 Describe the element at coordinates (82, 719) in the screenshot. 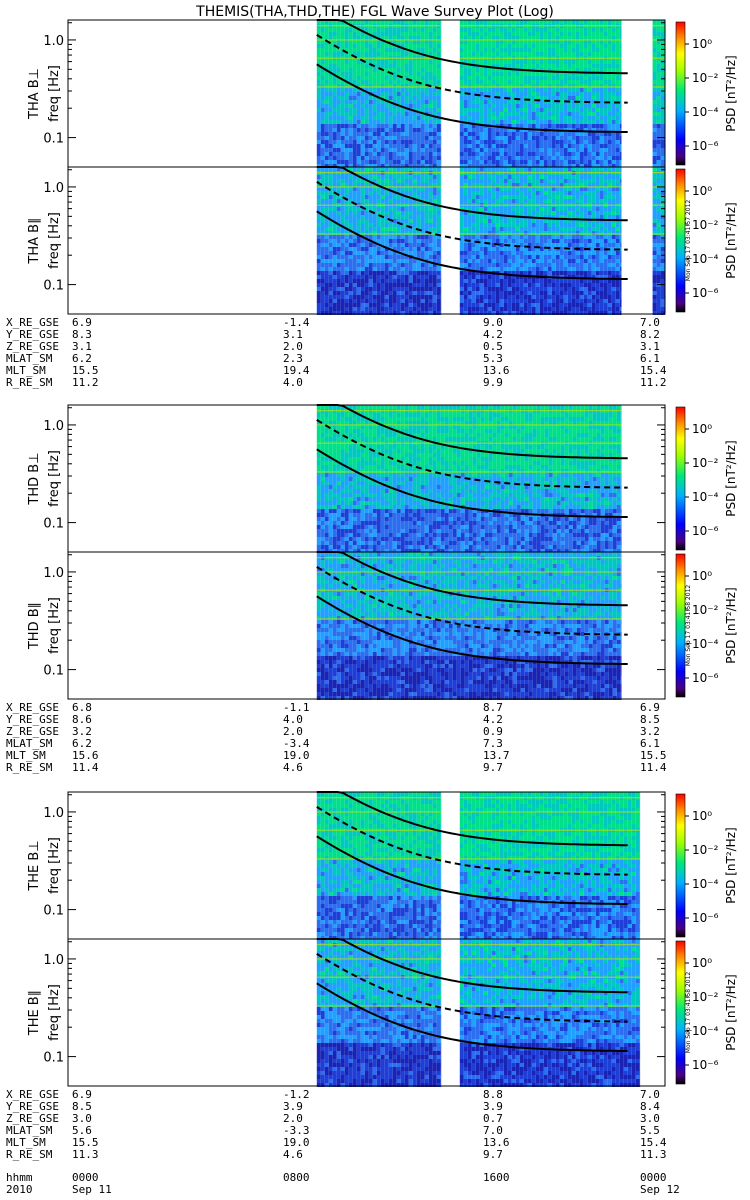

I see `orbit-value: 8.6` at that location.